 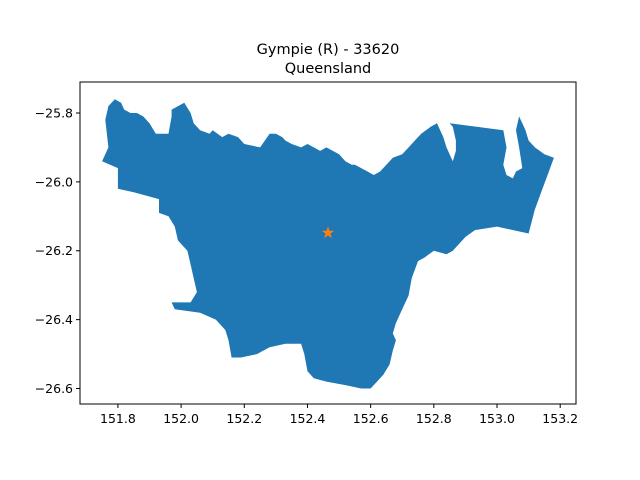 What do you see at coordinates (560, 418) in the screenshot?
I see `x-tick-label: 153.2` at bounding box center [560, 418].